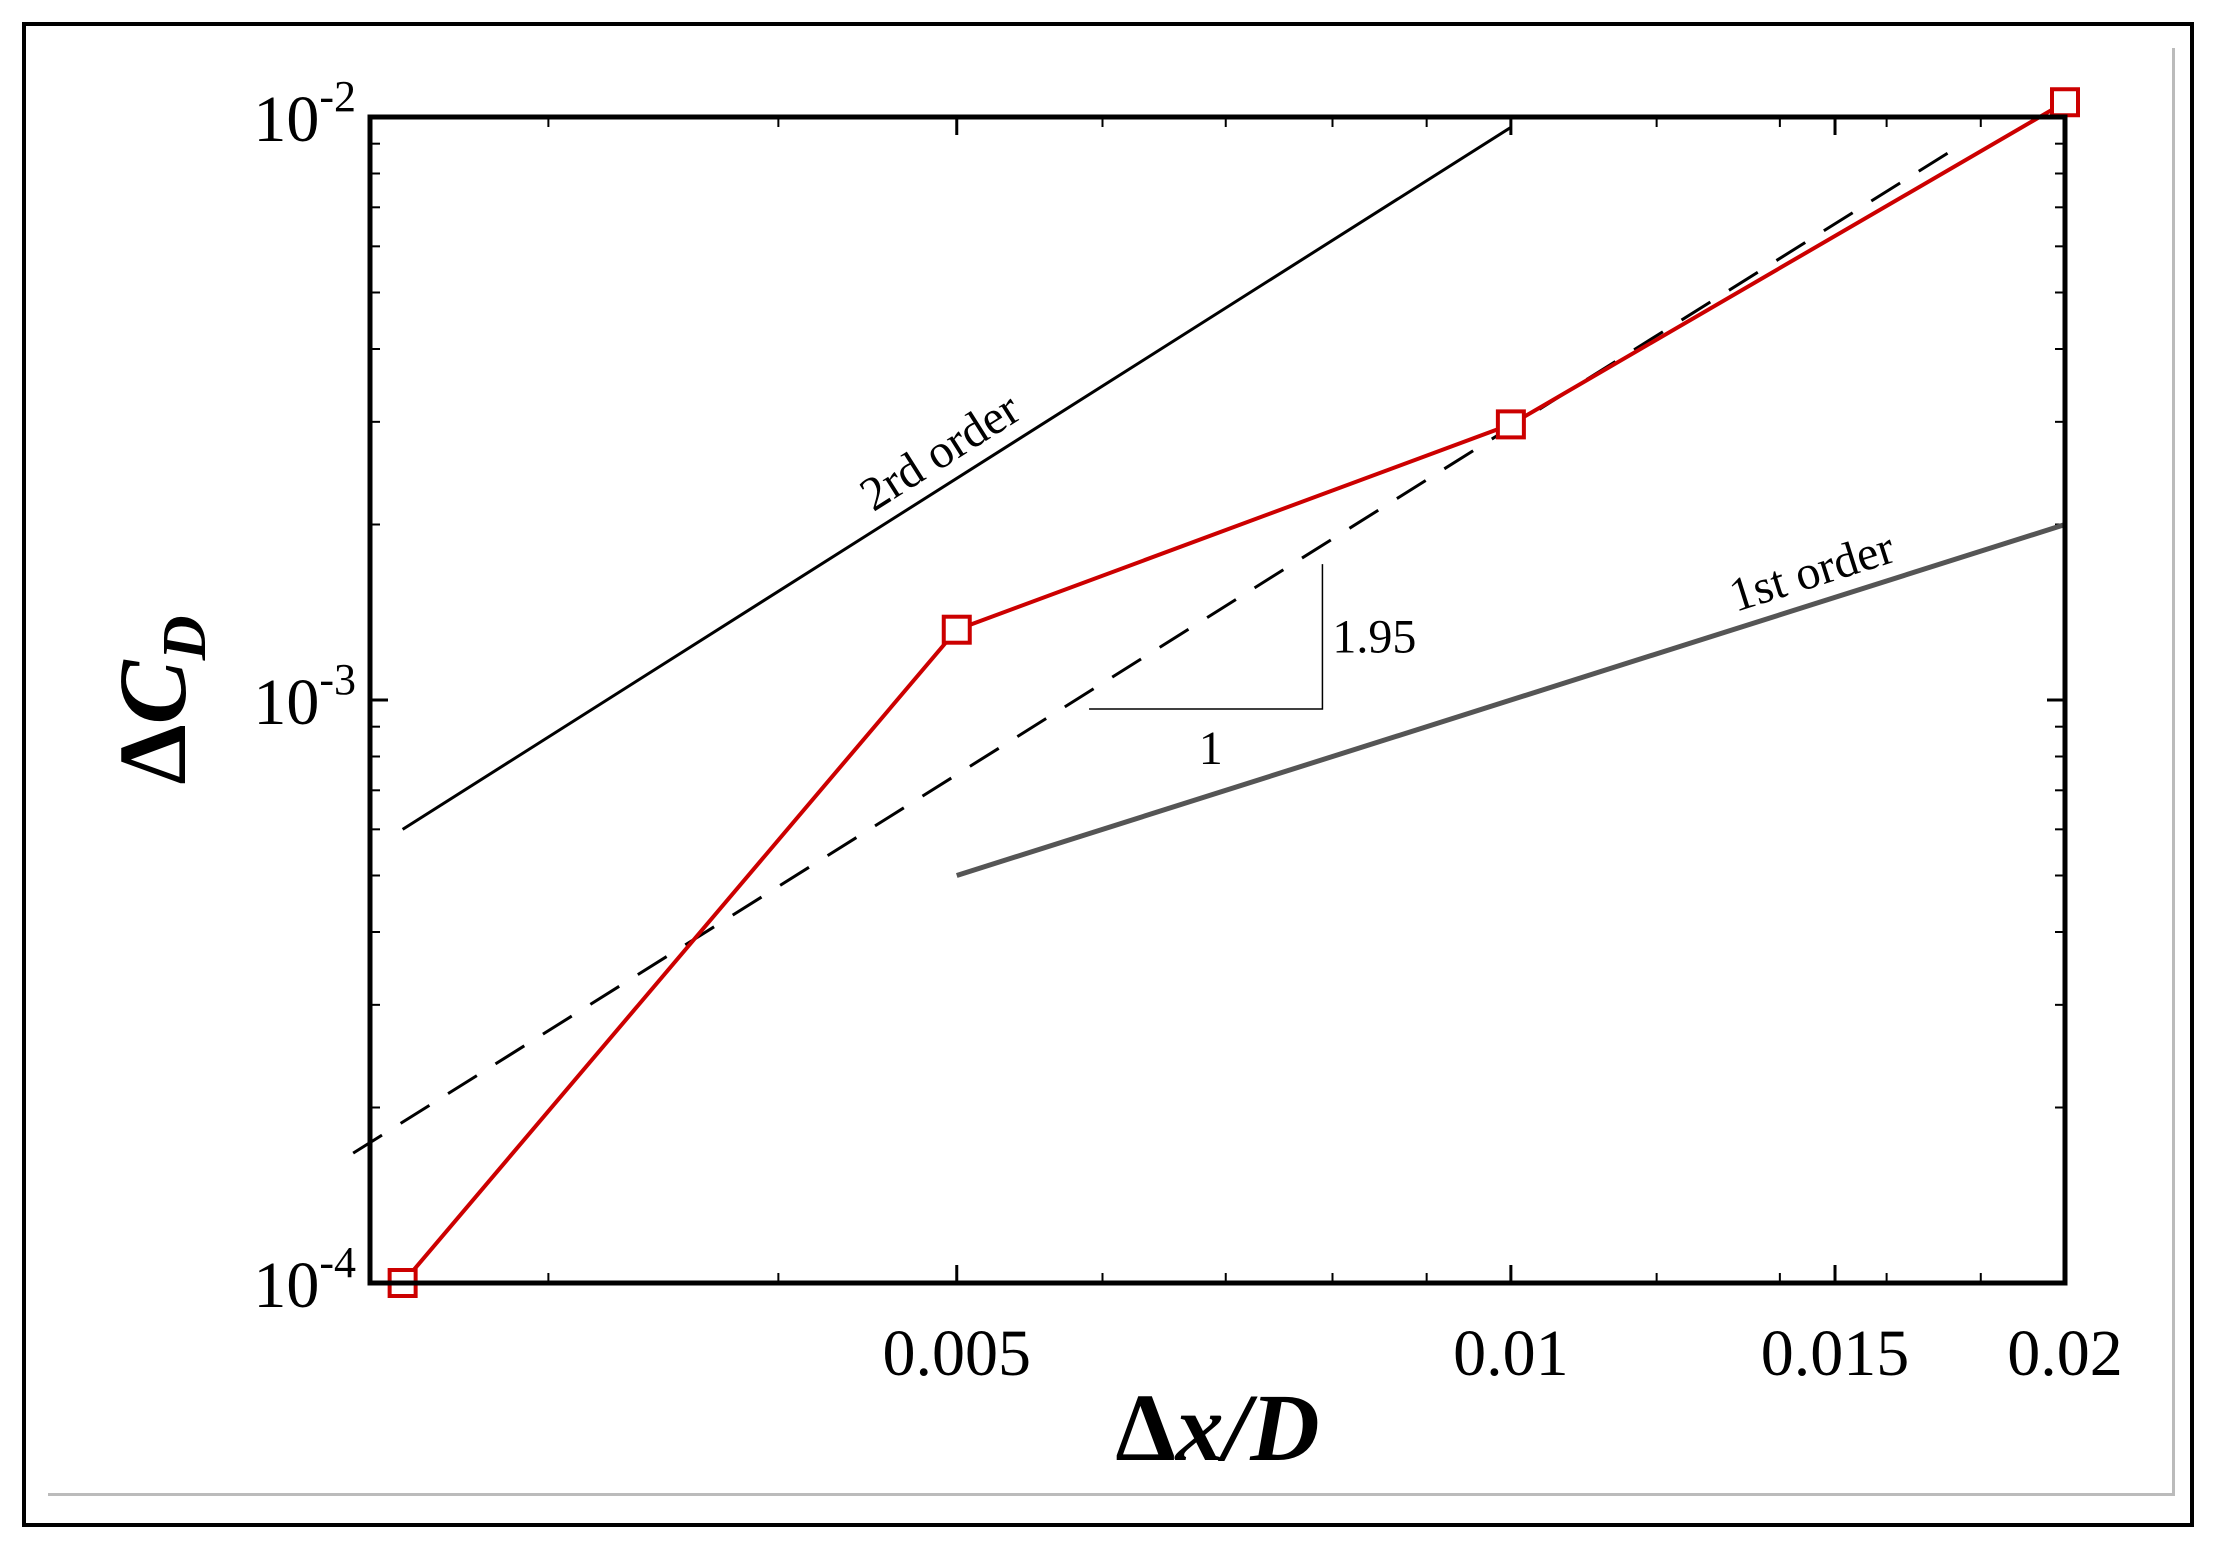 Image resolution: width=2219 pixels, height=1553 pixels. Describe the element at coordinates (940, 452) in the screenshot. I see `second-order-label: 2rd order` at that location.